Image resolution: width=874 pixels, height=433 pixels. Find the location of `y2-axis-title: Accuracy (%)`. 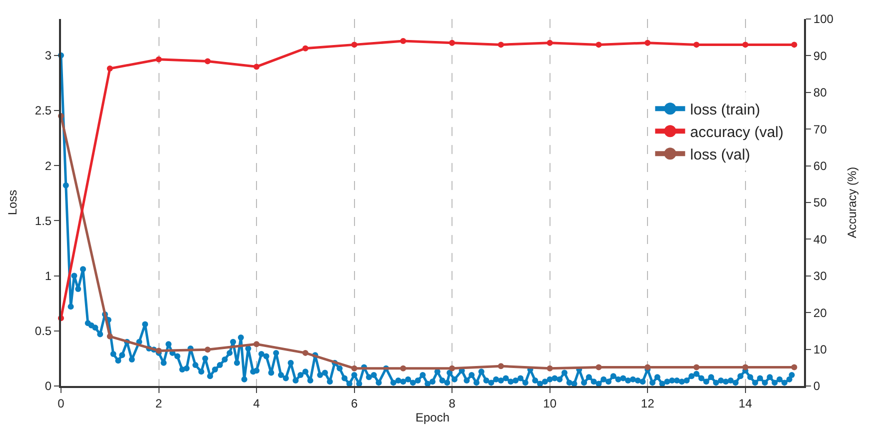

y2-axis-title: Accuracy (%) is located at coordinates (852, 202).